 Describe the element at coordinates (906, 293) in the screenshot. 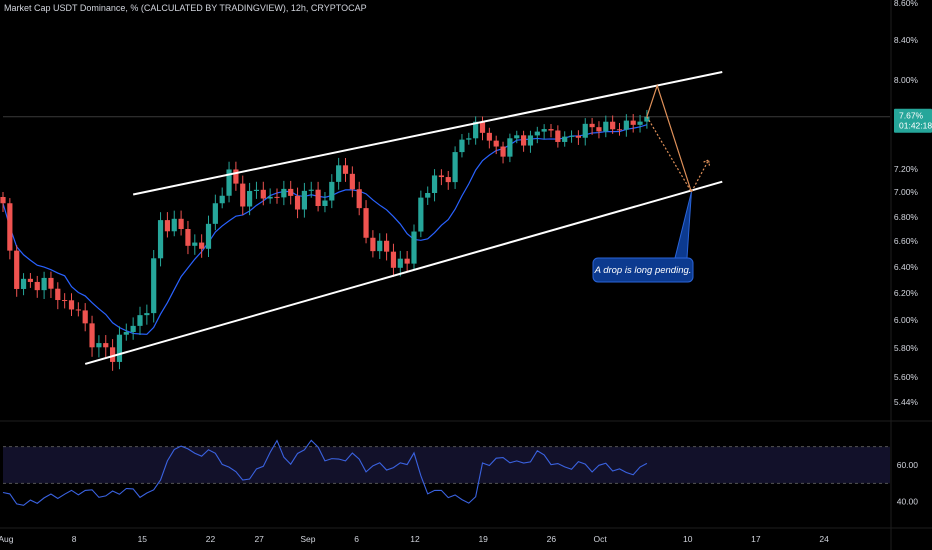

I see `y-tick-label: 6.20%` at that location.